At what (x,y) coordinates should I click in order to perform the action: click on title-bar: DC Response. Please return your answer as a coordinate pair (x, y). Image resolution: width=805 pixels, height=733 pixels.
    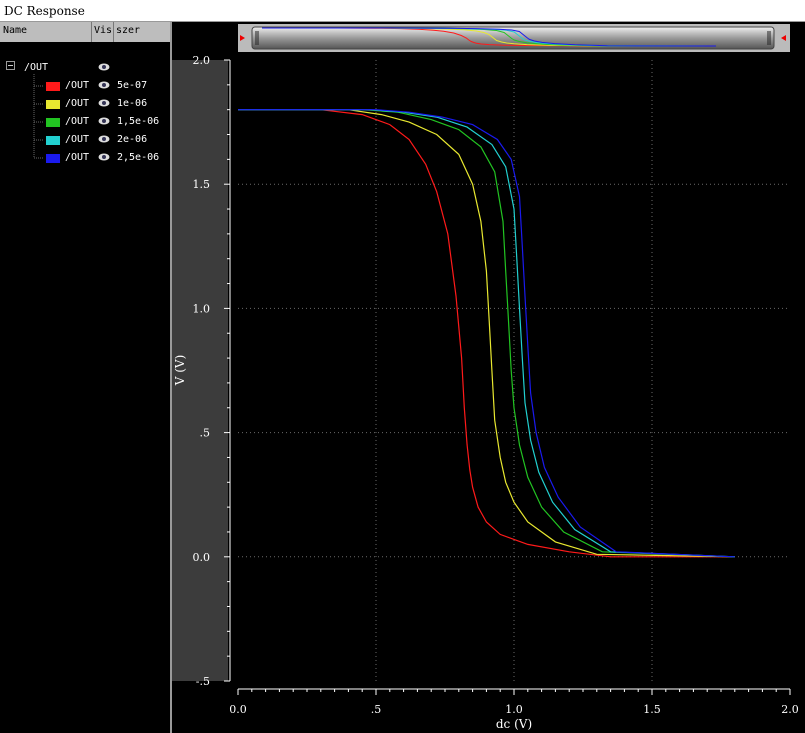
    Looking at the image, I should click on (402, 11).